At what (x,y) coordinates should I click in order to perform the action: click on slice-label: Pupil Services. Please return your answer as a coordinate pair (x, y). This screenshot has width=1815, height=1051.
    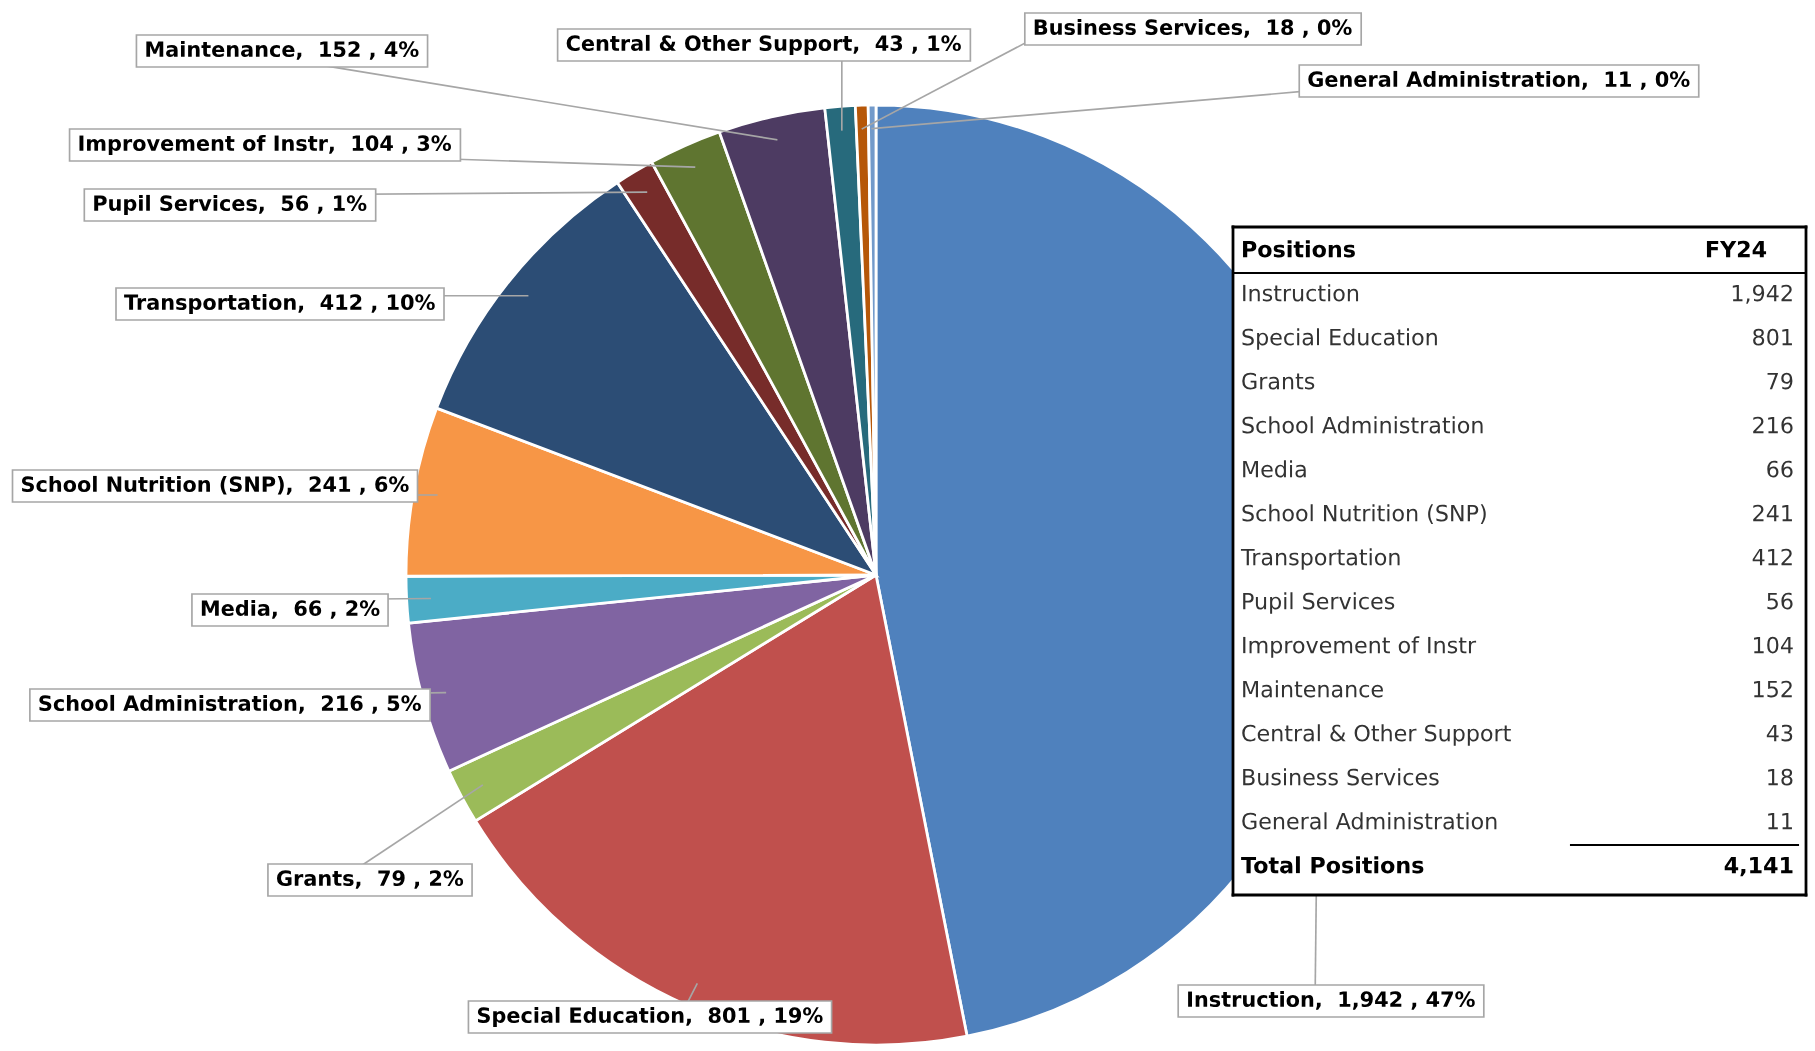
    Looking at the image, I should click on (175, 205).